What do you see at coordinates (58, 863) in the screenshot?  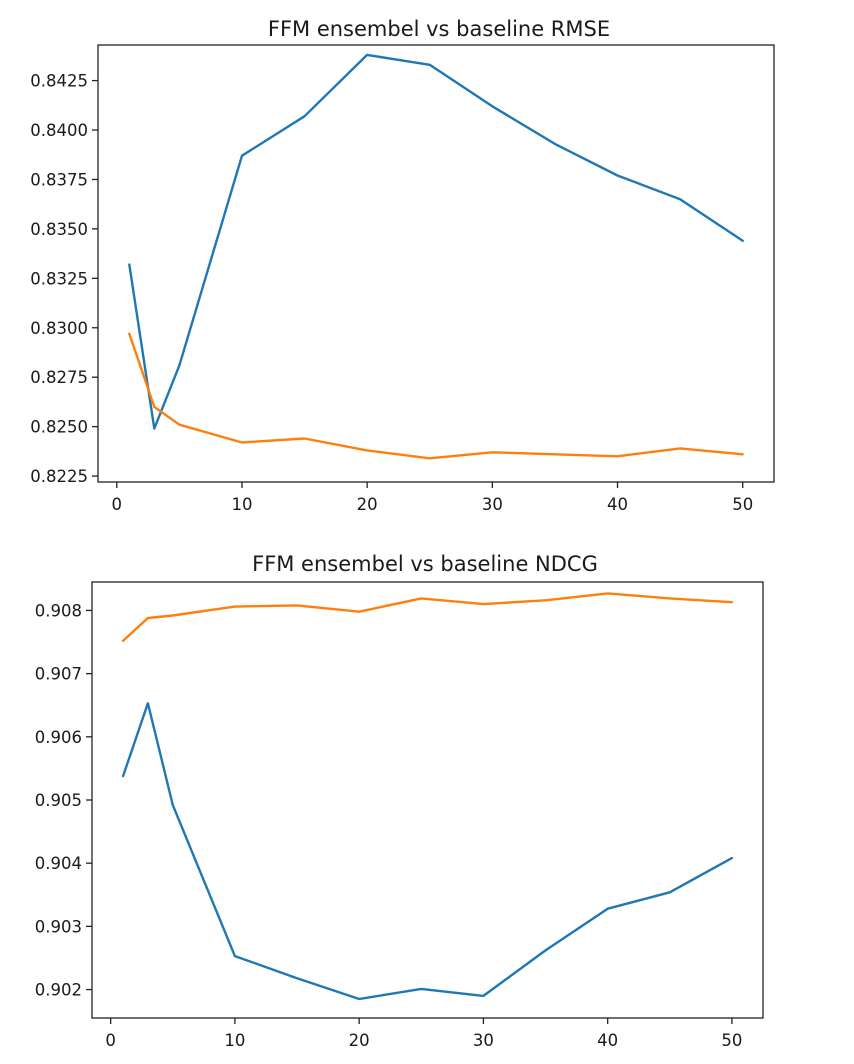 I see `ndcg-ytick-label: 0.904` at bounding box center [58, 863].